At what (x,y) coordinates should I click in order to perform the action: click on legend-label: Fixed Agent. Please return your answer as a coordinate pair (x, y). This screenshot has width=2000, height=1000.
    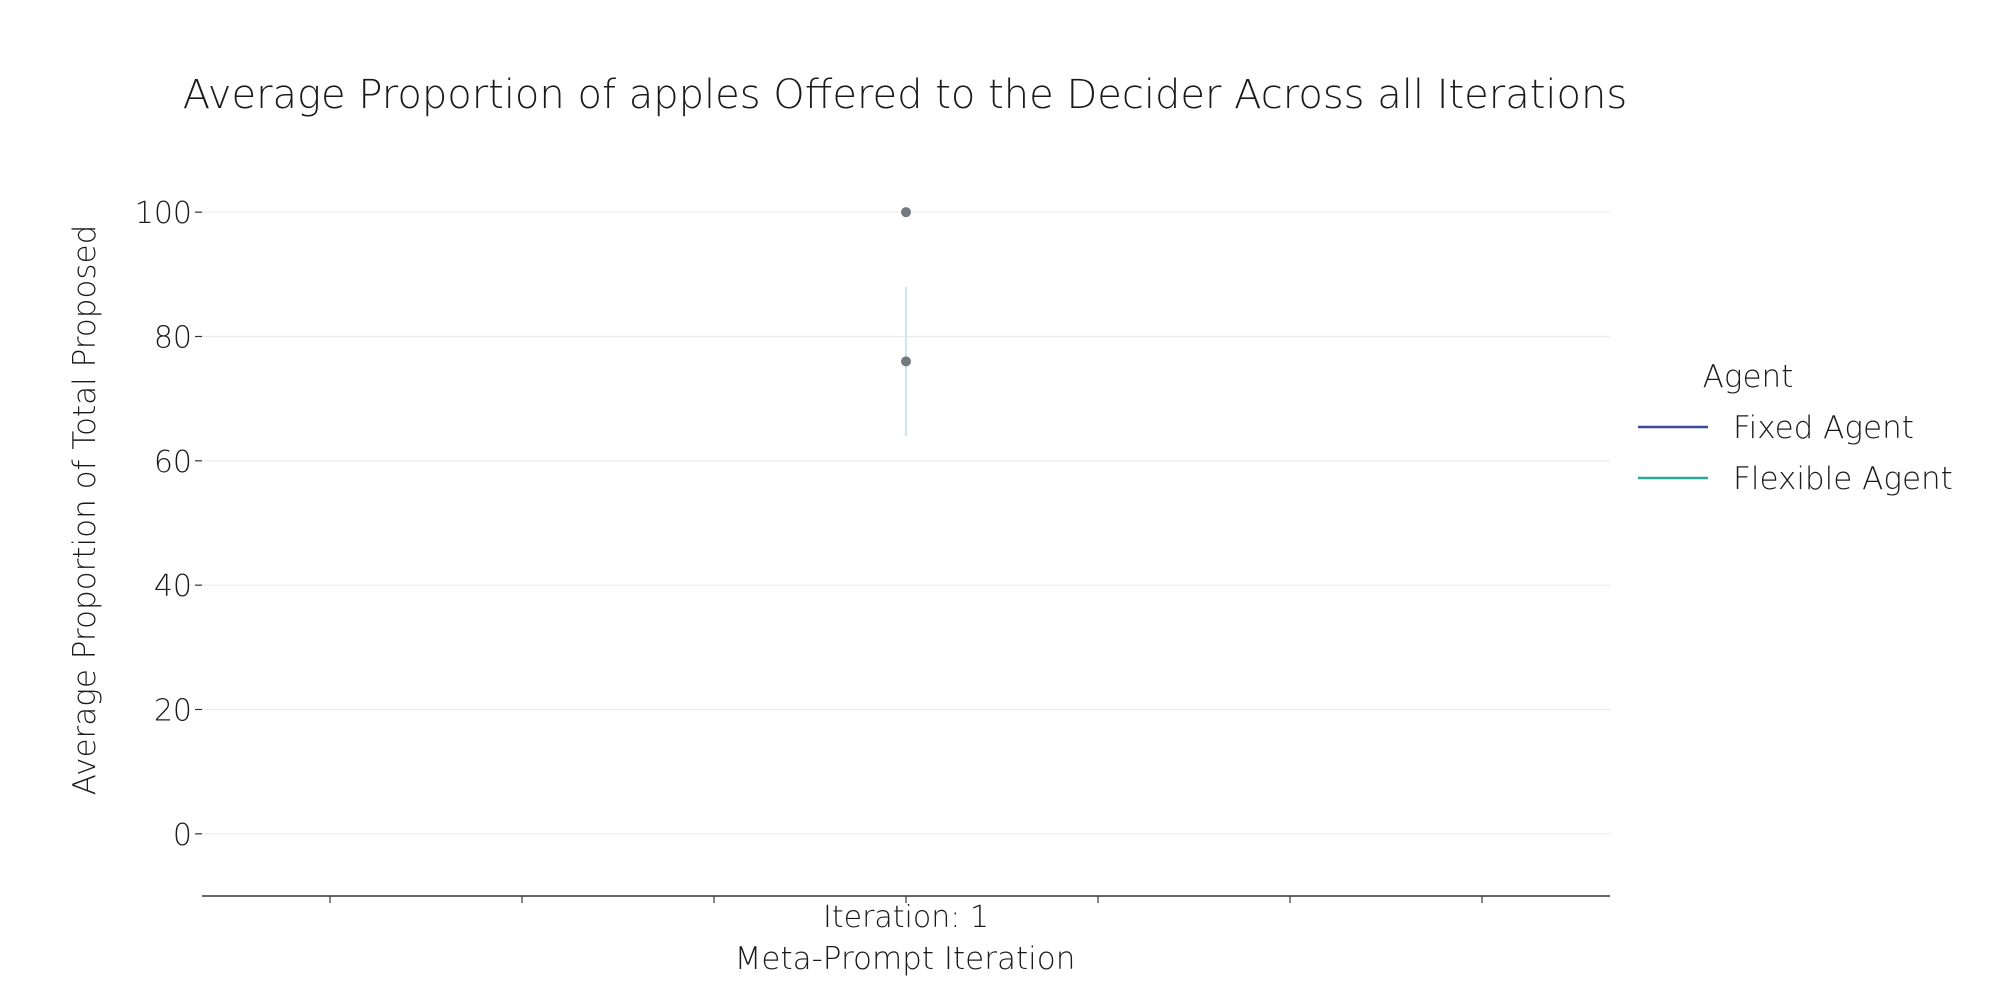
    Looking at the image, I should click on (1823, 428).